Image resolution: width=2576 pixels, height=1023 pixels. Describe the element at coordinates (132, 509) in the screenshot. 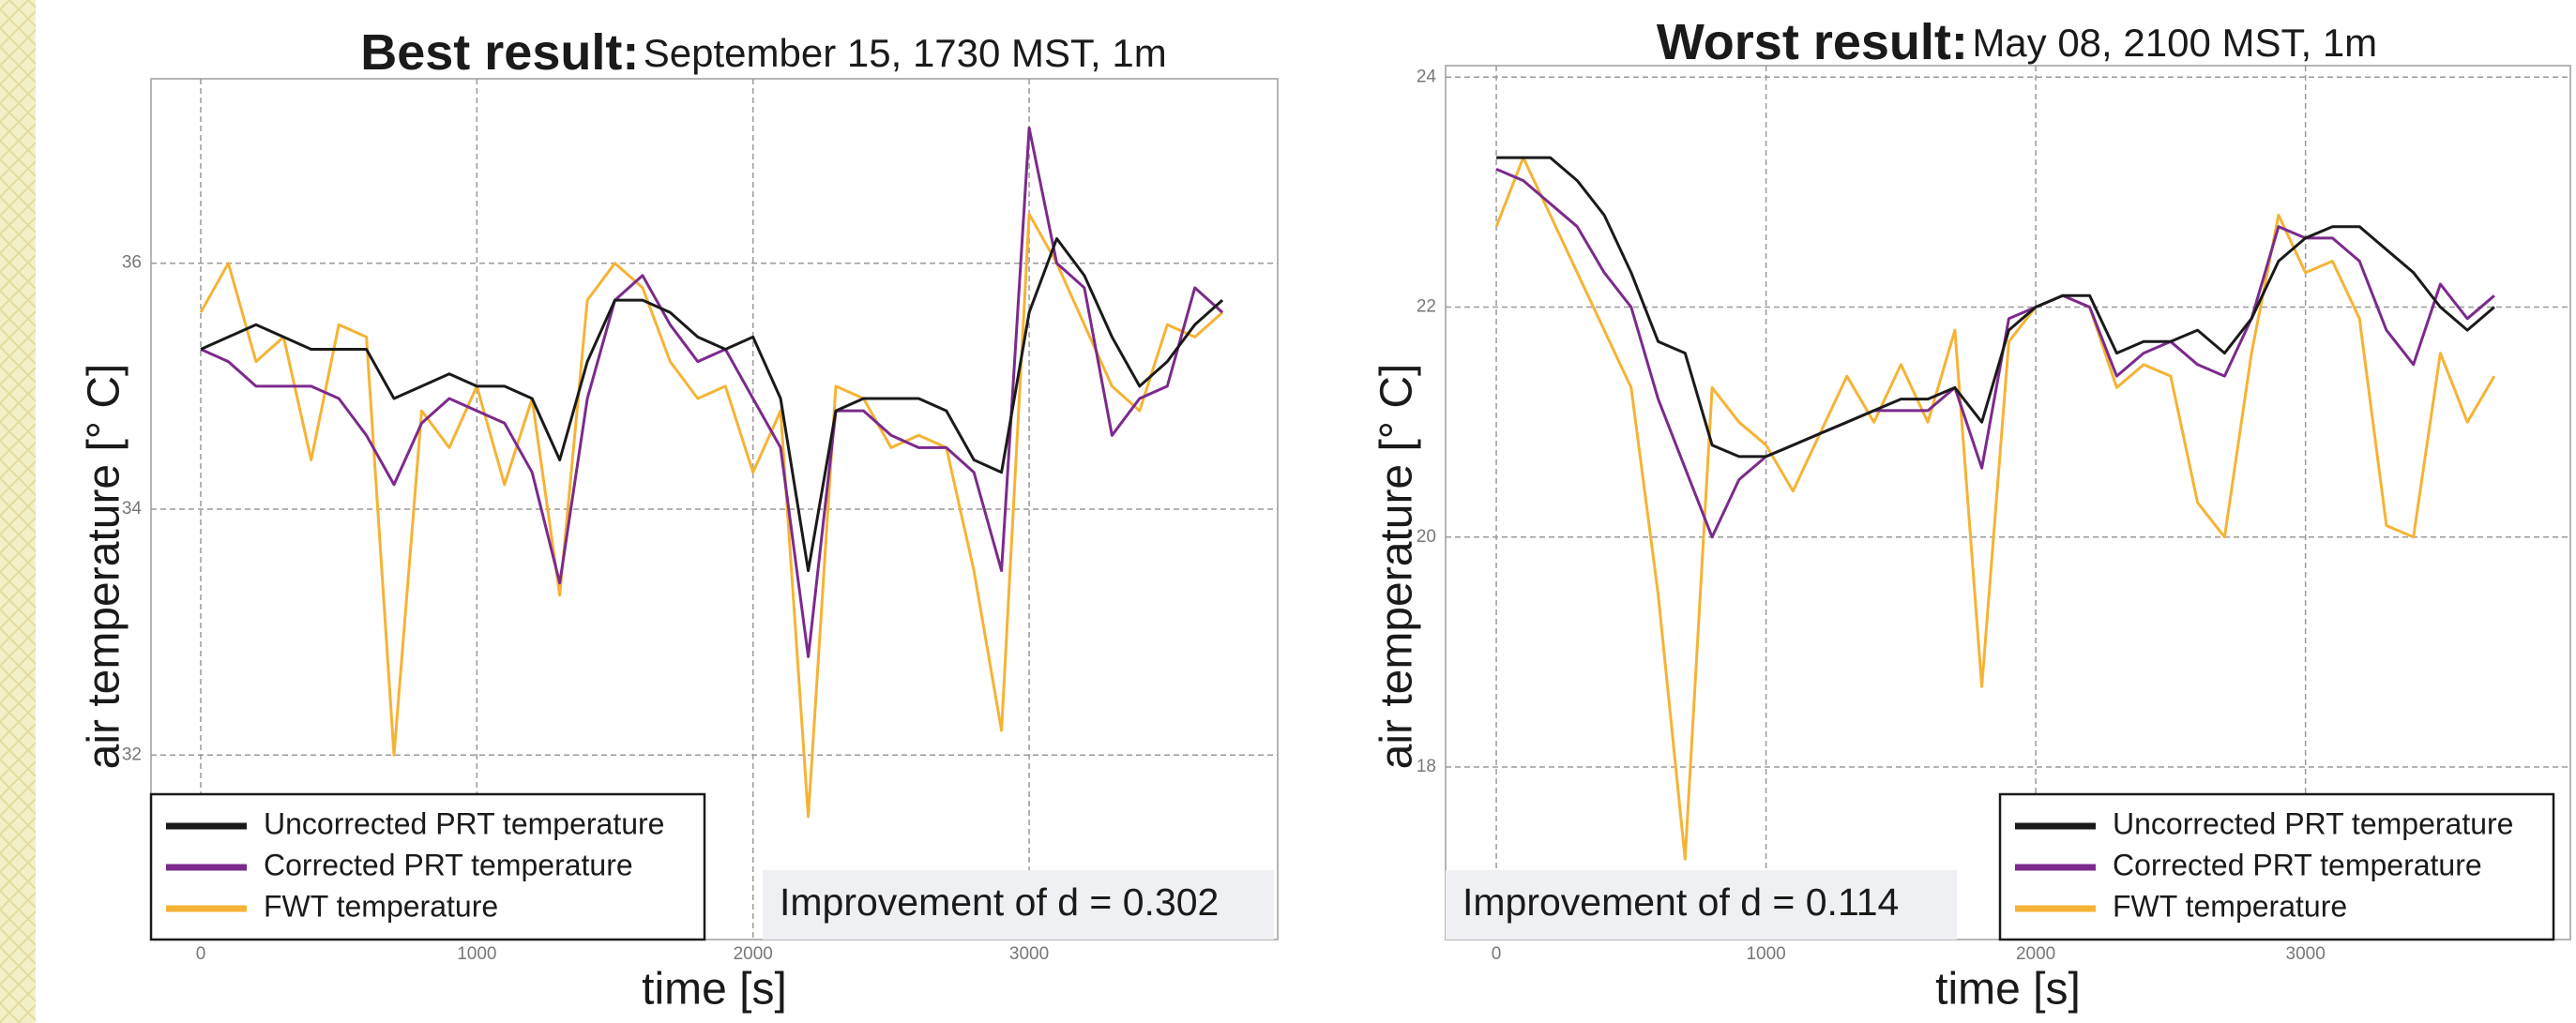

I see `y-tick-label: 34` at that location.